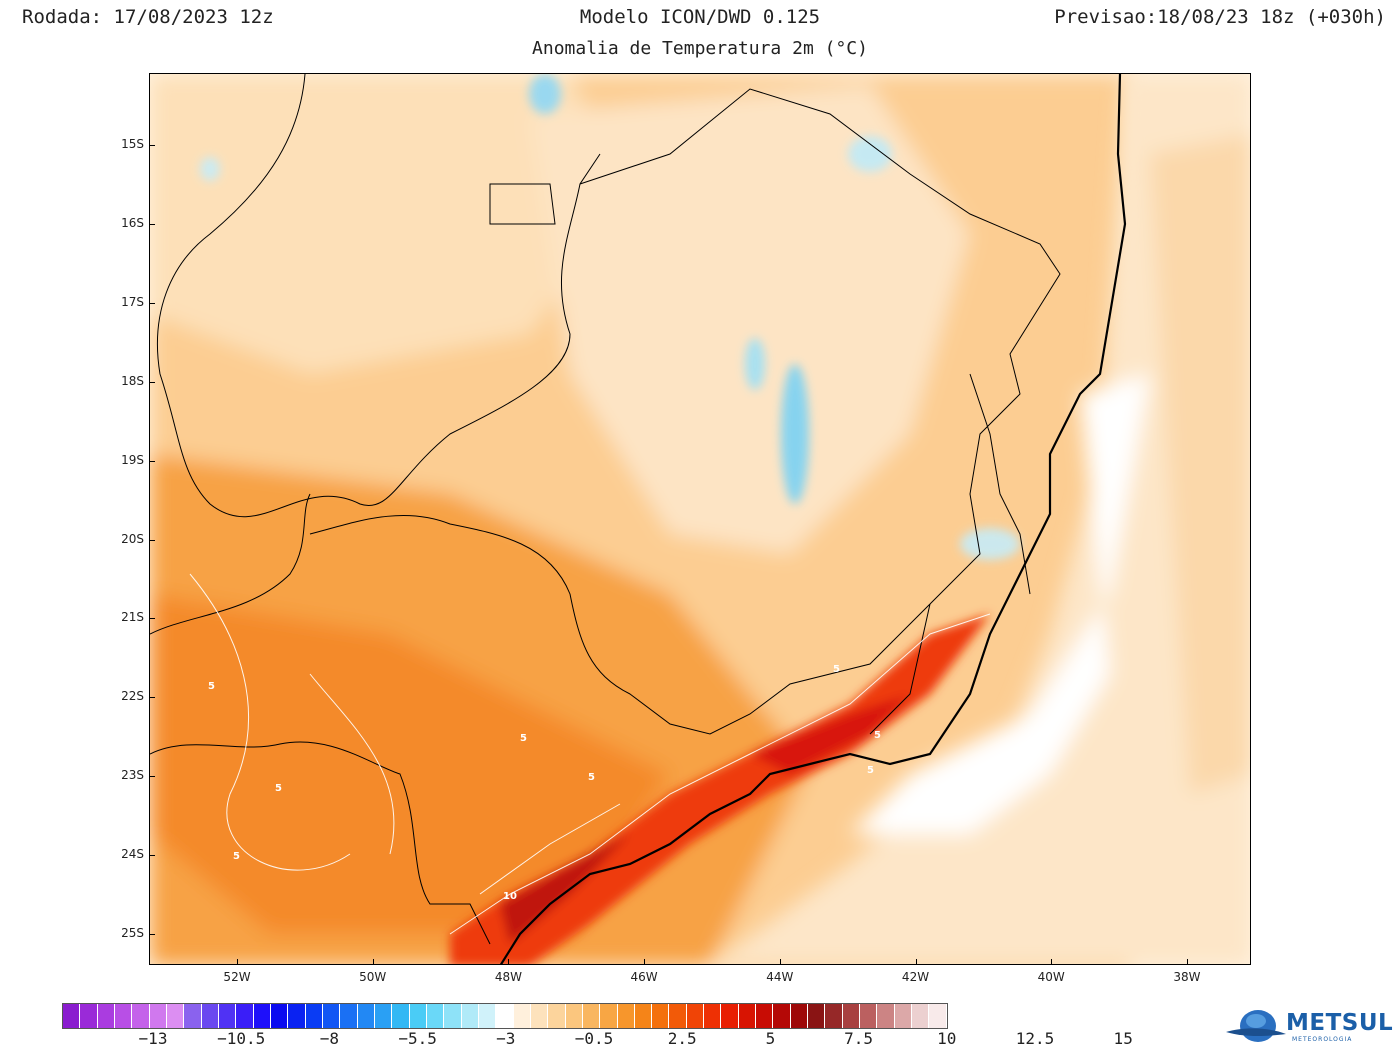  What do you see at coordinates (770, 1038) in the screenshot?
I see `color-scale-label: 5` at bounding box center [770, 1038].